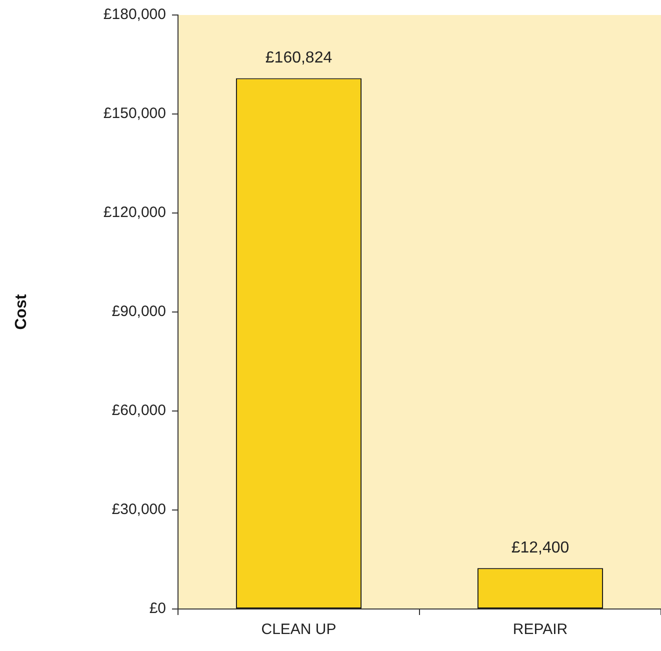 The height and width of the screenshot is (651, 661). What do you see at coordinates (540, 629) in the screenshot?
I see `x-tick-label: REPAIR` at bounding box center [540, 629].